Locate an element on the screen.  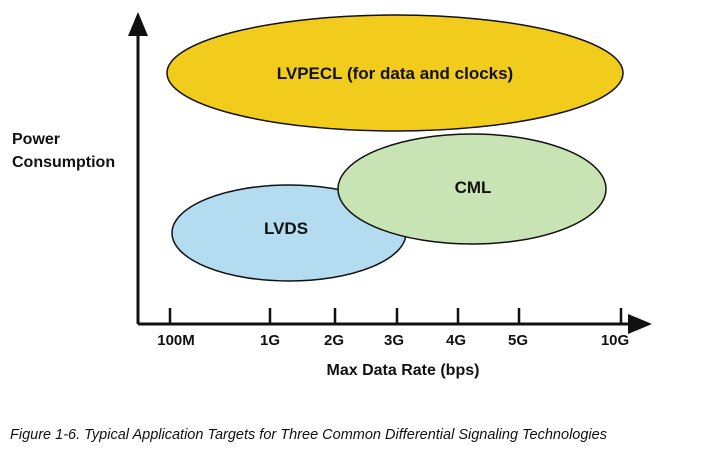
tick-label-3g: 3G is located at coordinates (394, 340).